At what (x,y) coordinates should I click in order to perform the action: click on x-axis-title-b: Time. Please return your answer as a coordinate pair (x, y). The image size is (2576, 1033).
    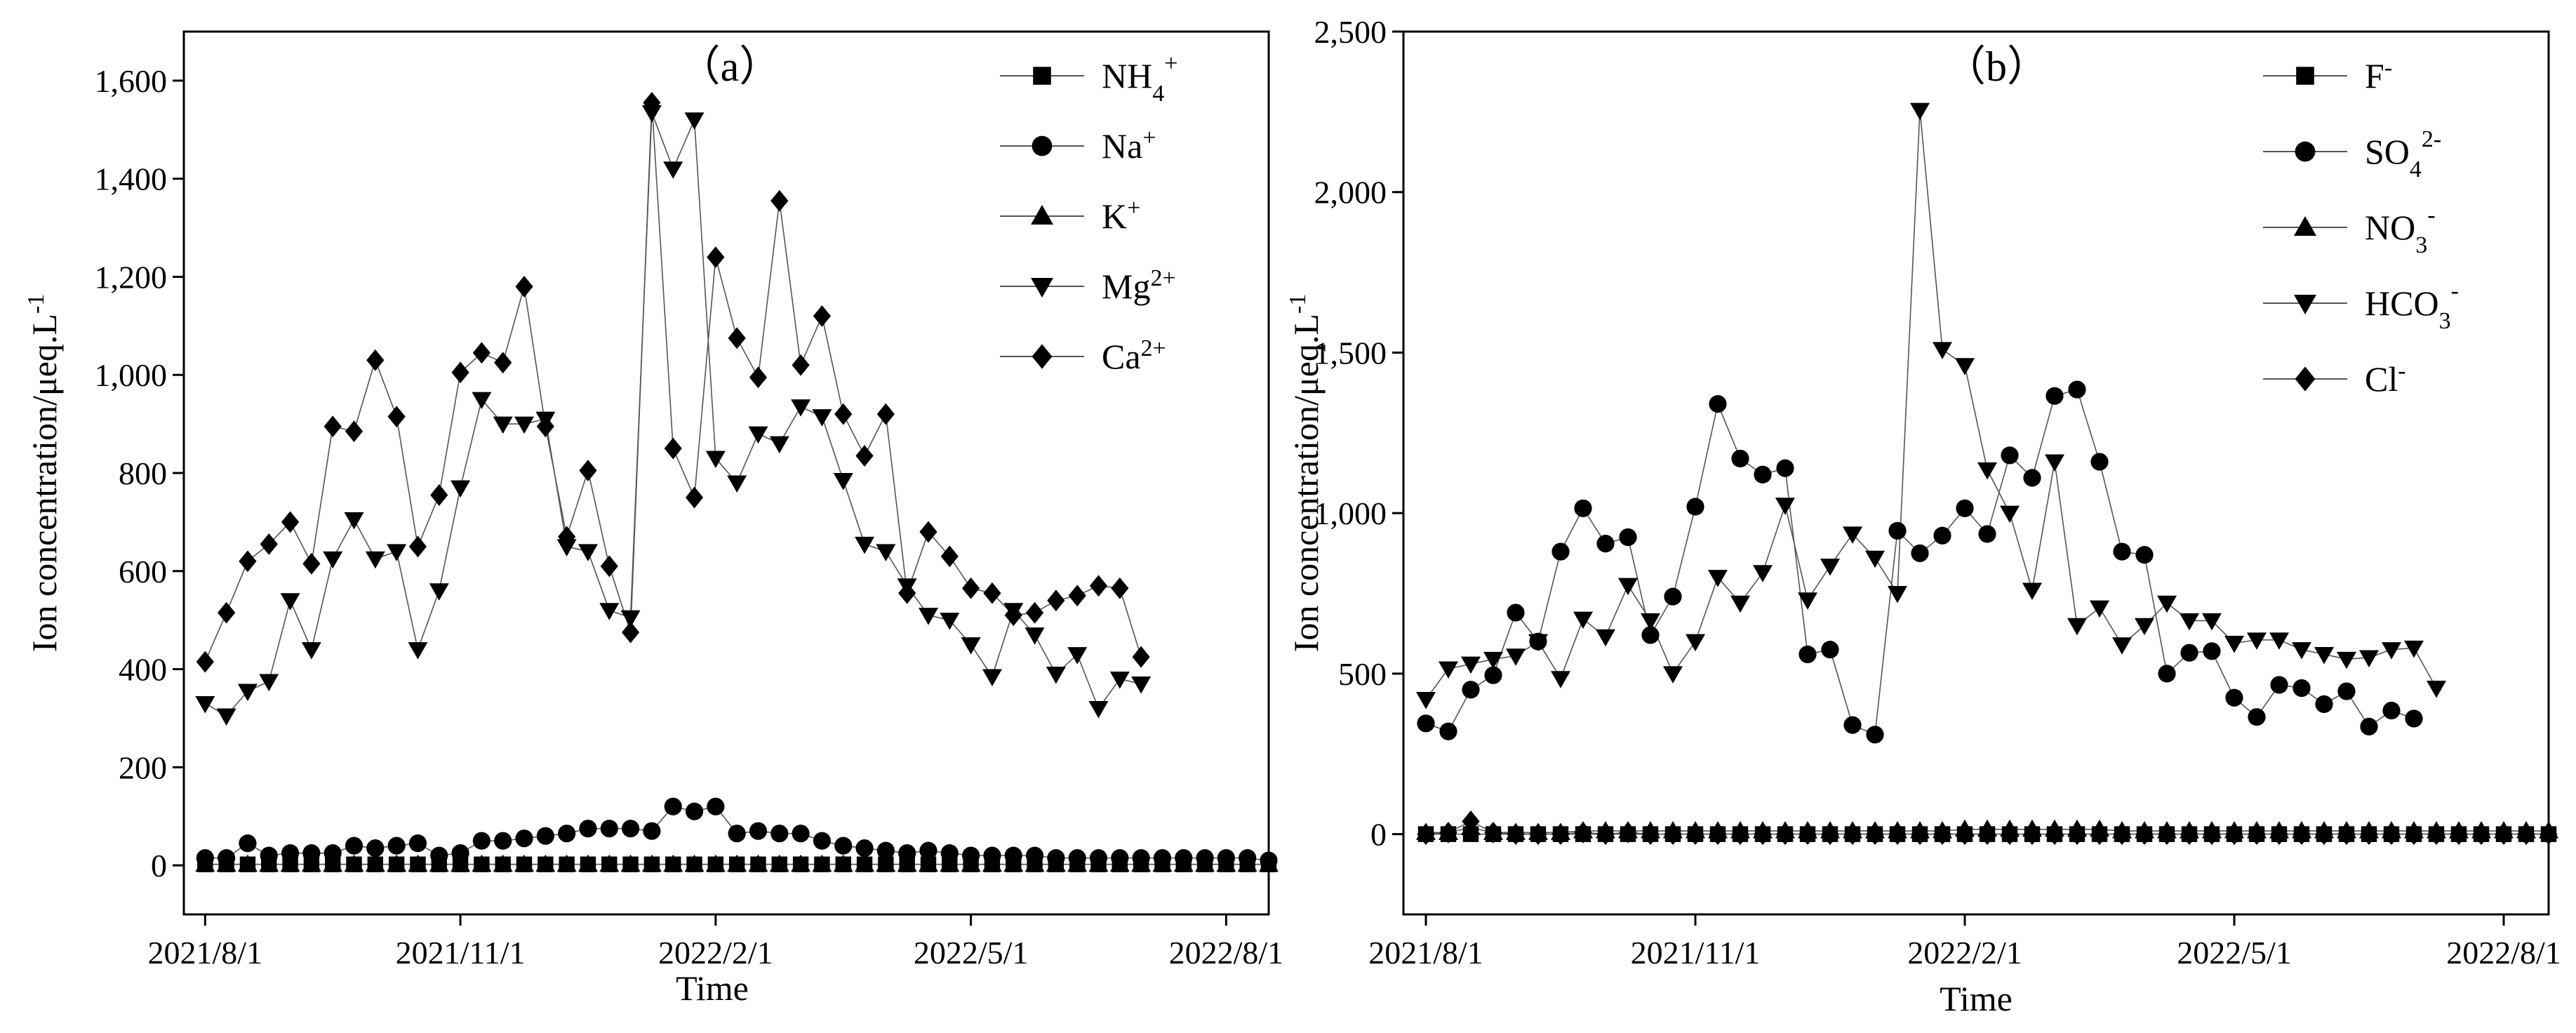
    Looking at the image, I should click on (1976, 998).